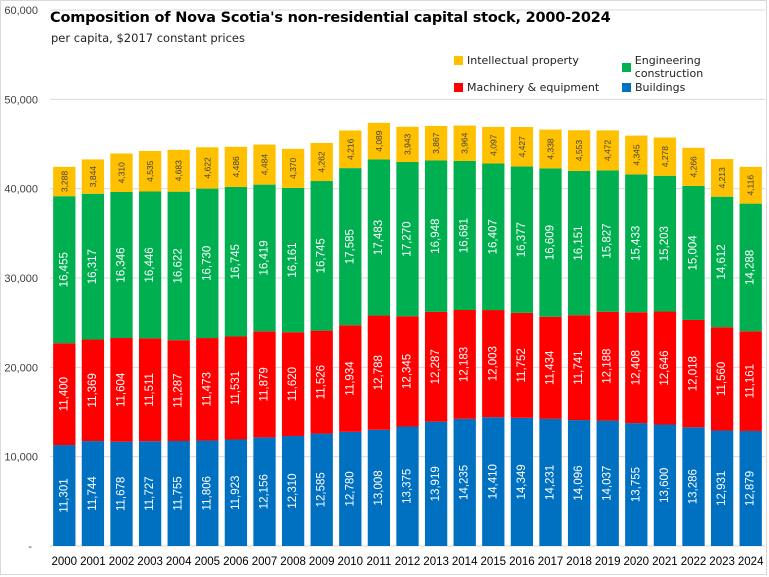 The width and height of the screenshot is (769, 577). What do you see at coordinates (30, 547) in the screenshot?
I see `y-tick-label: -` at bounding box center [30, 547].